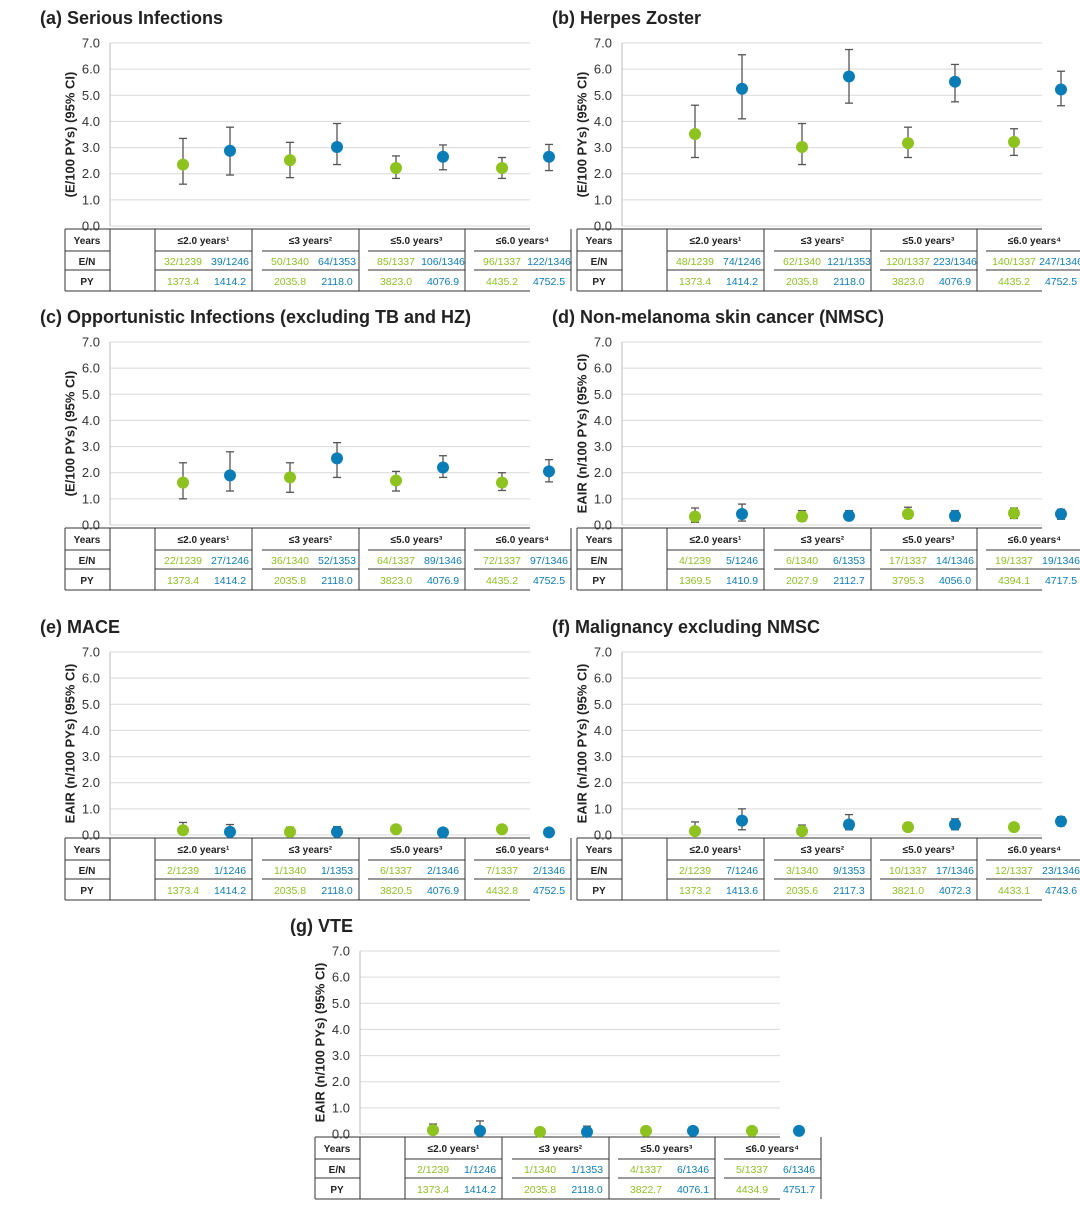  What do you see at coordinates (87, 891) in the screenshot?
I see `row-label-py: PY` at bounding box center [87, 891].